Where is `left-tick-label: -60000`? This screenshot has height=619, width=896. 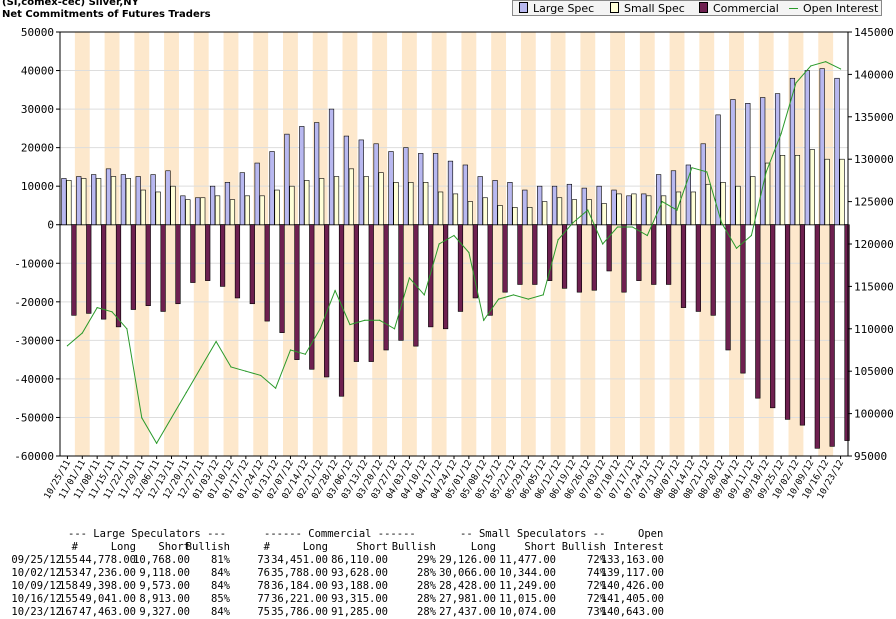 left-tick-label: -60000 is located at coordinates (34, 456).